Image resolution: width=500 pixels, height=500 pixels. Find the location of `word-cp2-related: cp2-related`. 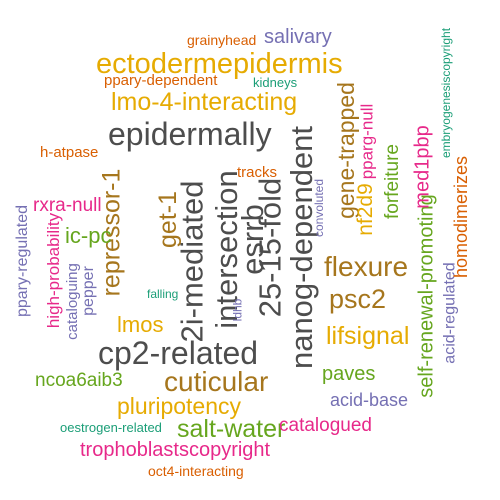

word-cp2-related: cp2-related is located at coordinates (178, 353).